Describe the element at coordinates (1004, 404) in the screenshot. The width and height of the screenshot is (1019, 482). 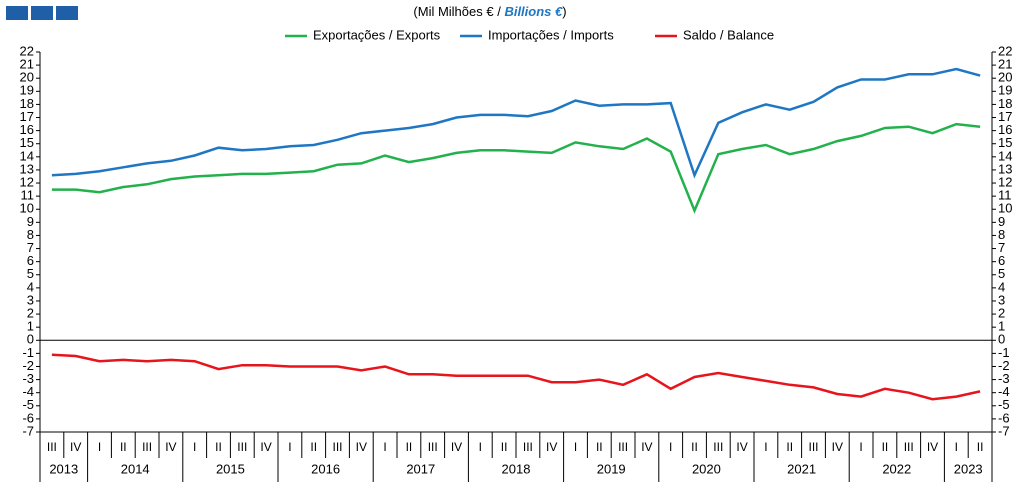
I see `y-tick-label-right: -5` at that location.